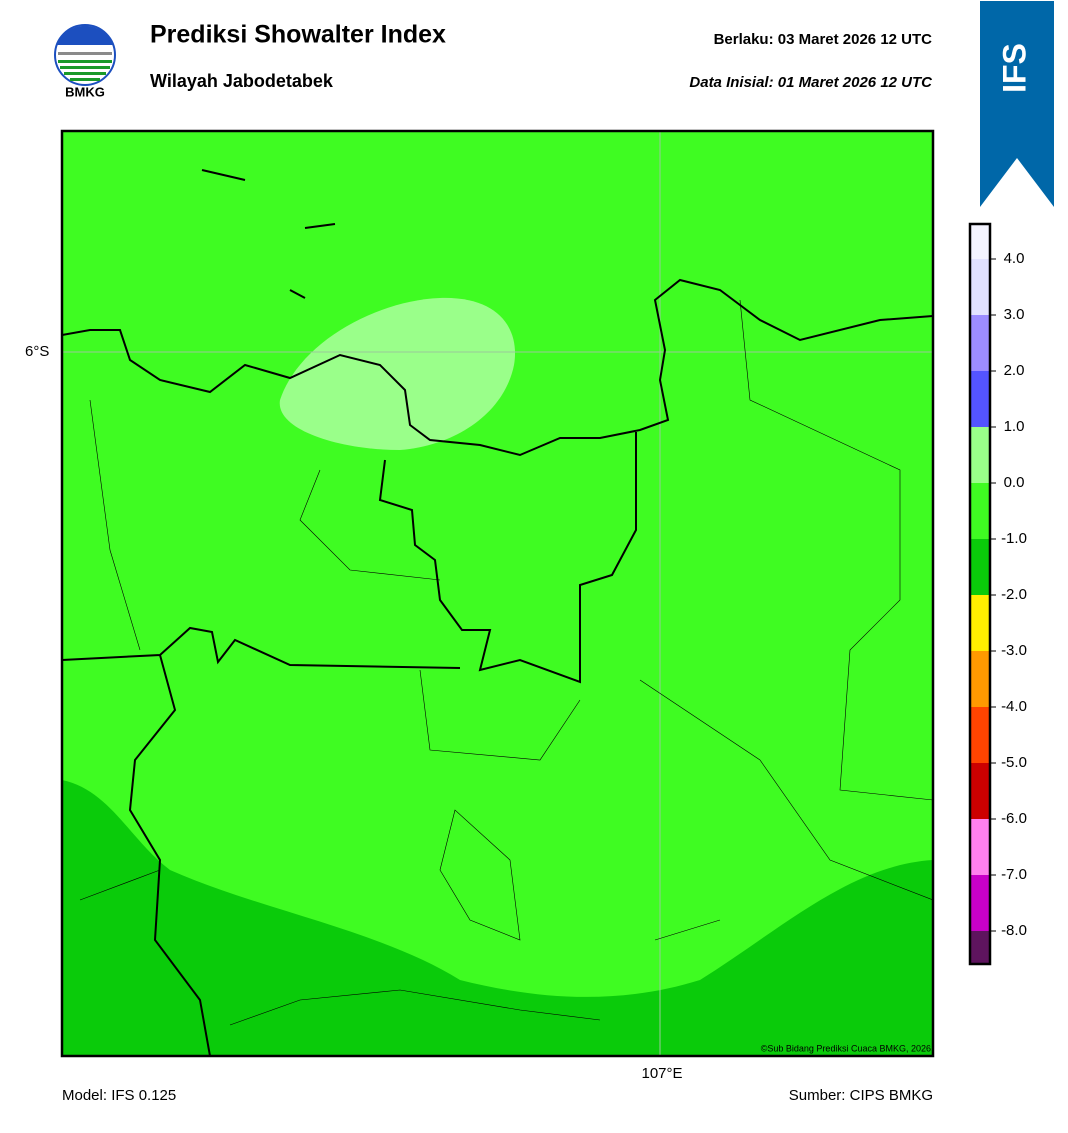 The height and width of the screenshot is (1133, 1068). What do you see at coordinates (1017, 104) in the screenshot?
I see `ifs-badge: IFS` at bounding box center [1017, 104].